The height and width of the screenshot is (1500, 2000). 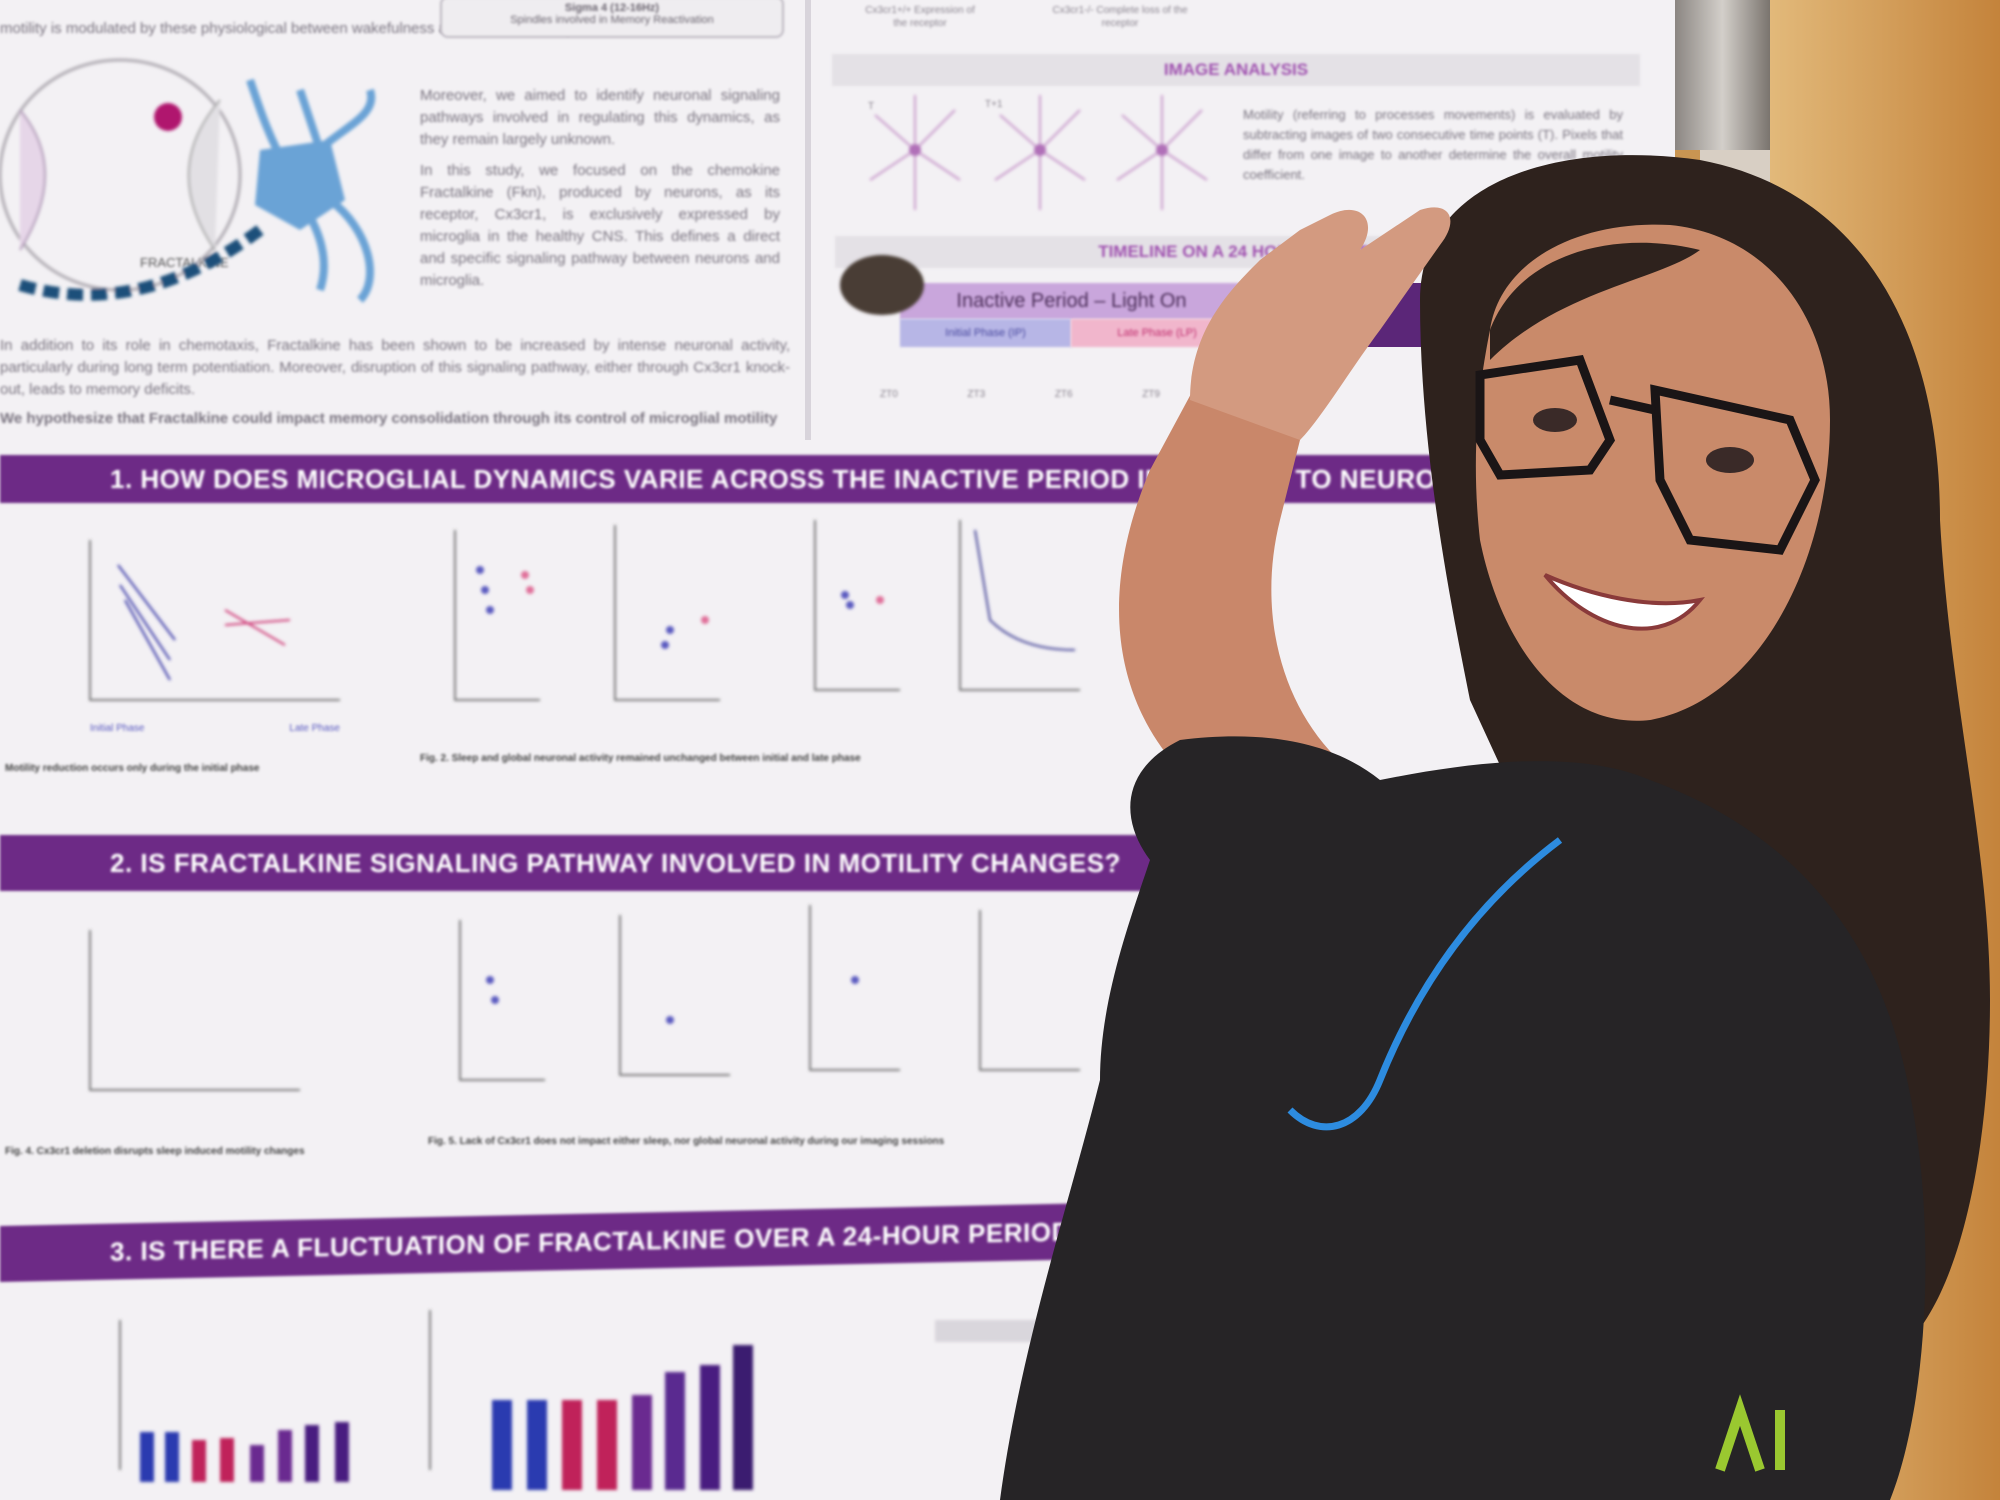 What do you see at coordinates (1730, 460) in the screenshot?
I see `right-eye` at bounding box center [1730, 460].